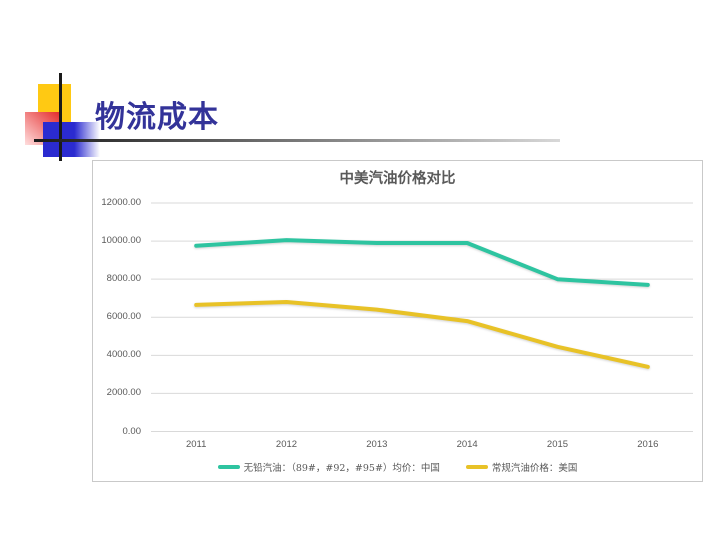 The height and width of the screenshot is (540, 720). I want to click on title-underline, so click(297, 140).